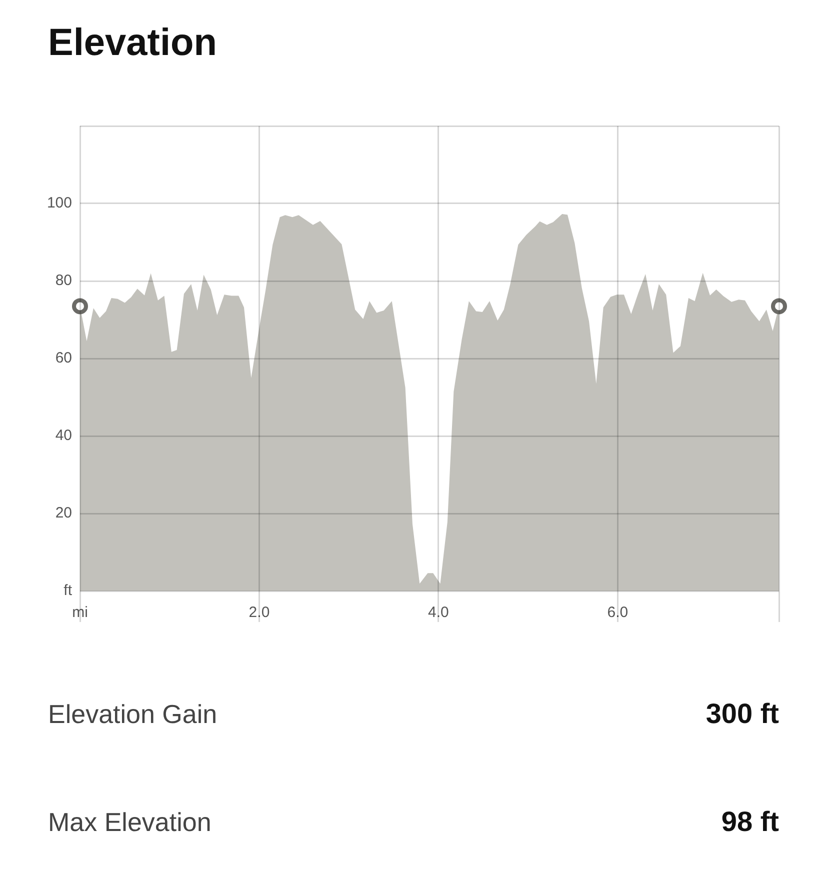  Describe the element at coordinates (133, 714) in the screenshot. I see `text: Elevation Gain` at that location.